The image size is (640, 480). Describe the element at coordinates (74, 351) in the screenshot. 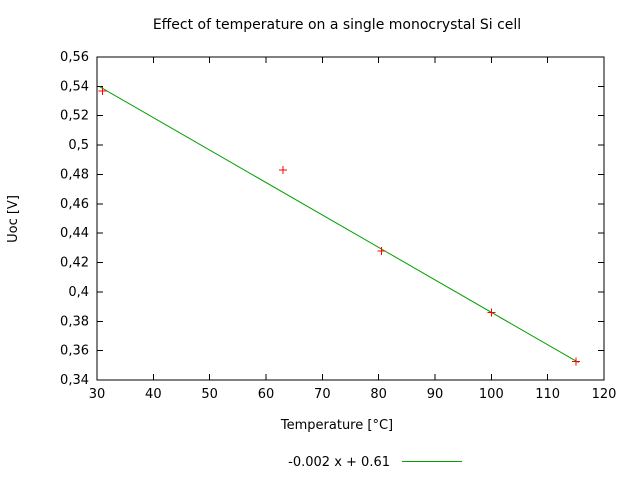

I see `y-tick-label: 0,36` at that location.